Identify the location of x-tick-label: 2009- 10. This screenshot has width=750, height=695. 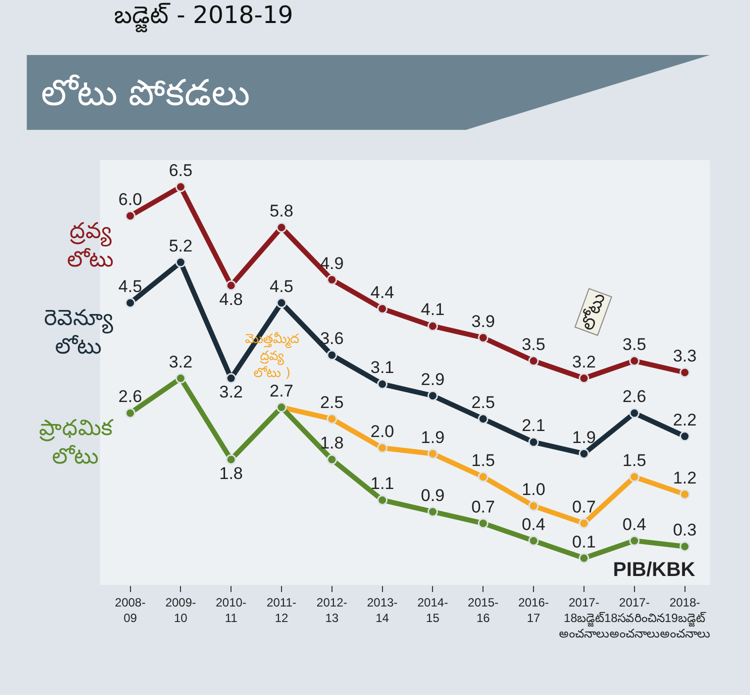
(180, 610).